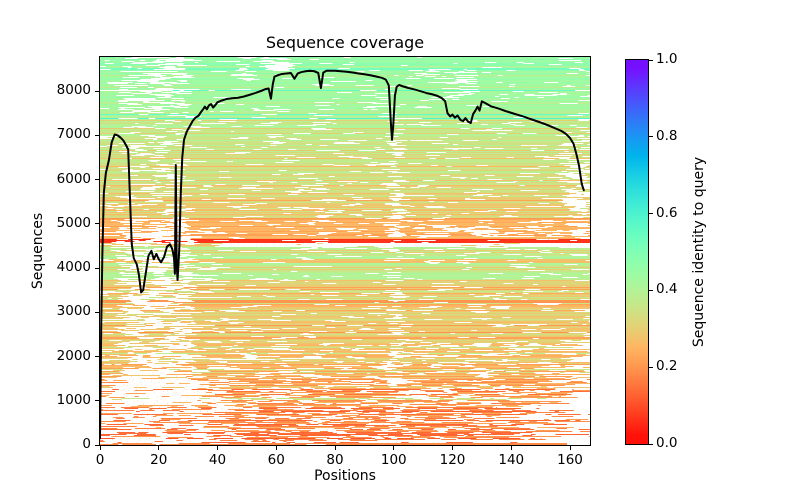  I want to click on x-tick-label: 20, so click(159, 460).